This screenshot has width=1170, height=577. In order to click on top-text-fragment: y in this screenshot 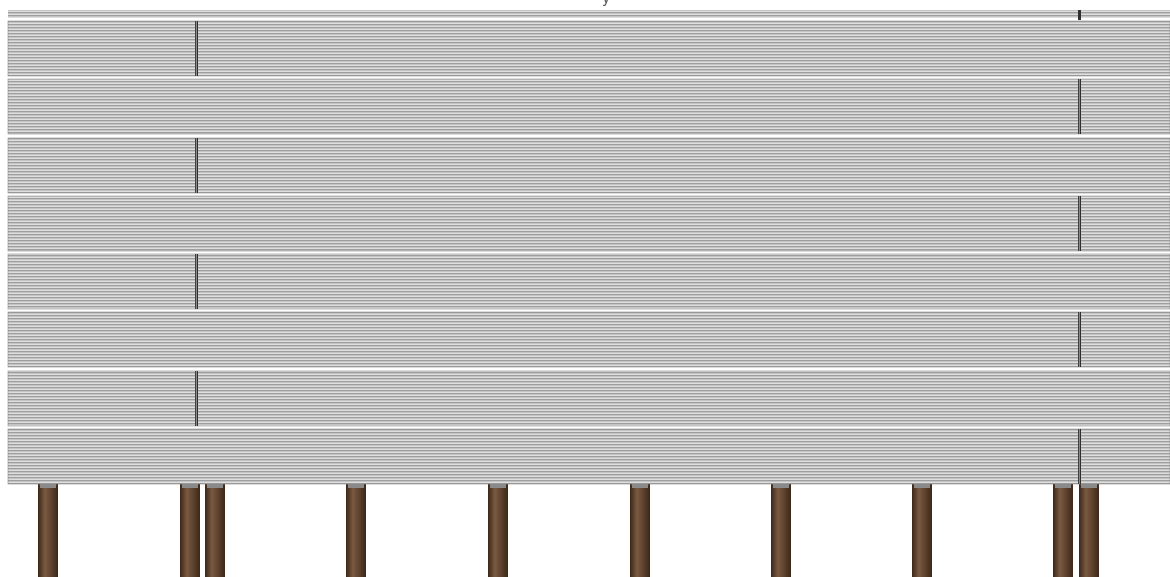, I will do `click(606, 3)`.